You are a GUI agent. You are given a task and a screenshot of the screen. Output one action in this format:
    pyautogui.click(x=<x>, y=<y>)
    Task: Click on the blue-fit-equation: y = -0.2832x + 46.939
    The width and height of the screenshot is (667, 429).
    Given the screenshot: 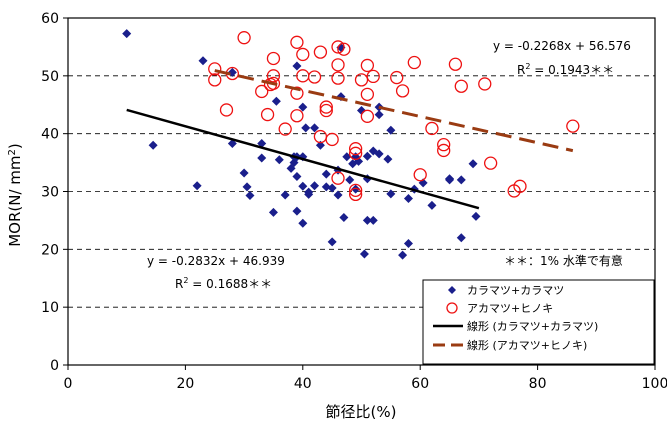 What is the action you would take?
    pyautogui.click(x=216, y=261)
    